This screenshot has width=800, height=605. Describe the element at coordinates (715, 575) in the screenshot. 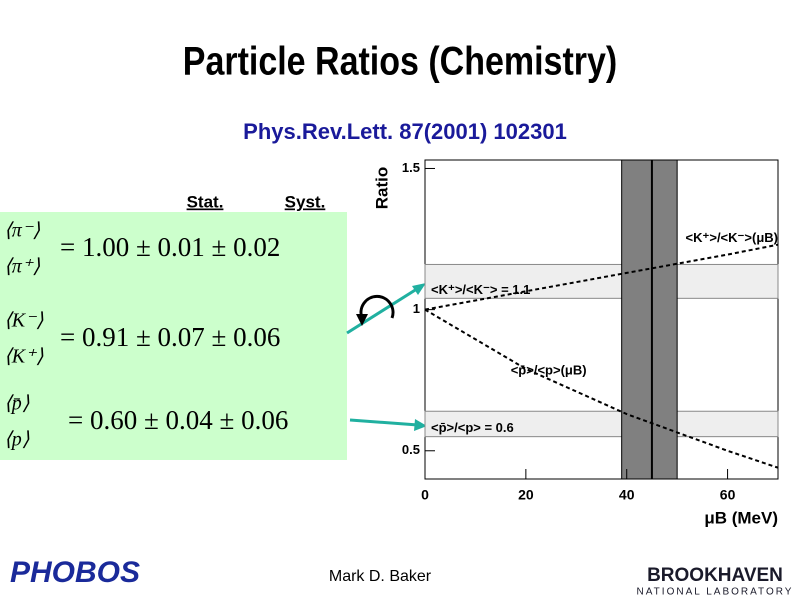

I see `right-logo: BROOKHAVEN` at that location.